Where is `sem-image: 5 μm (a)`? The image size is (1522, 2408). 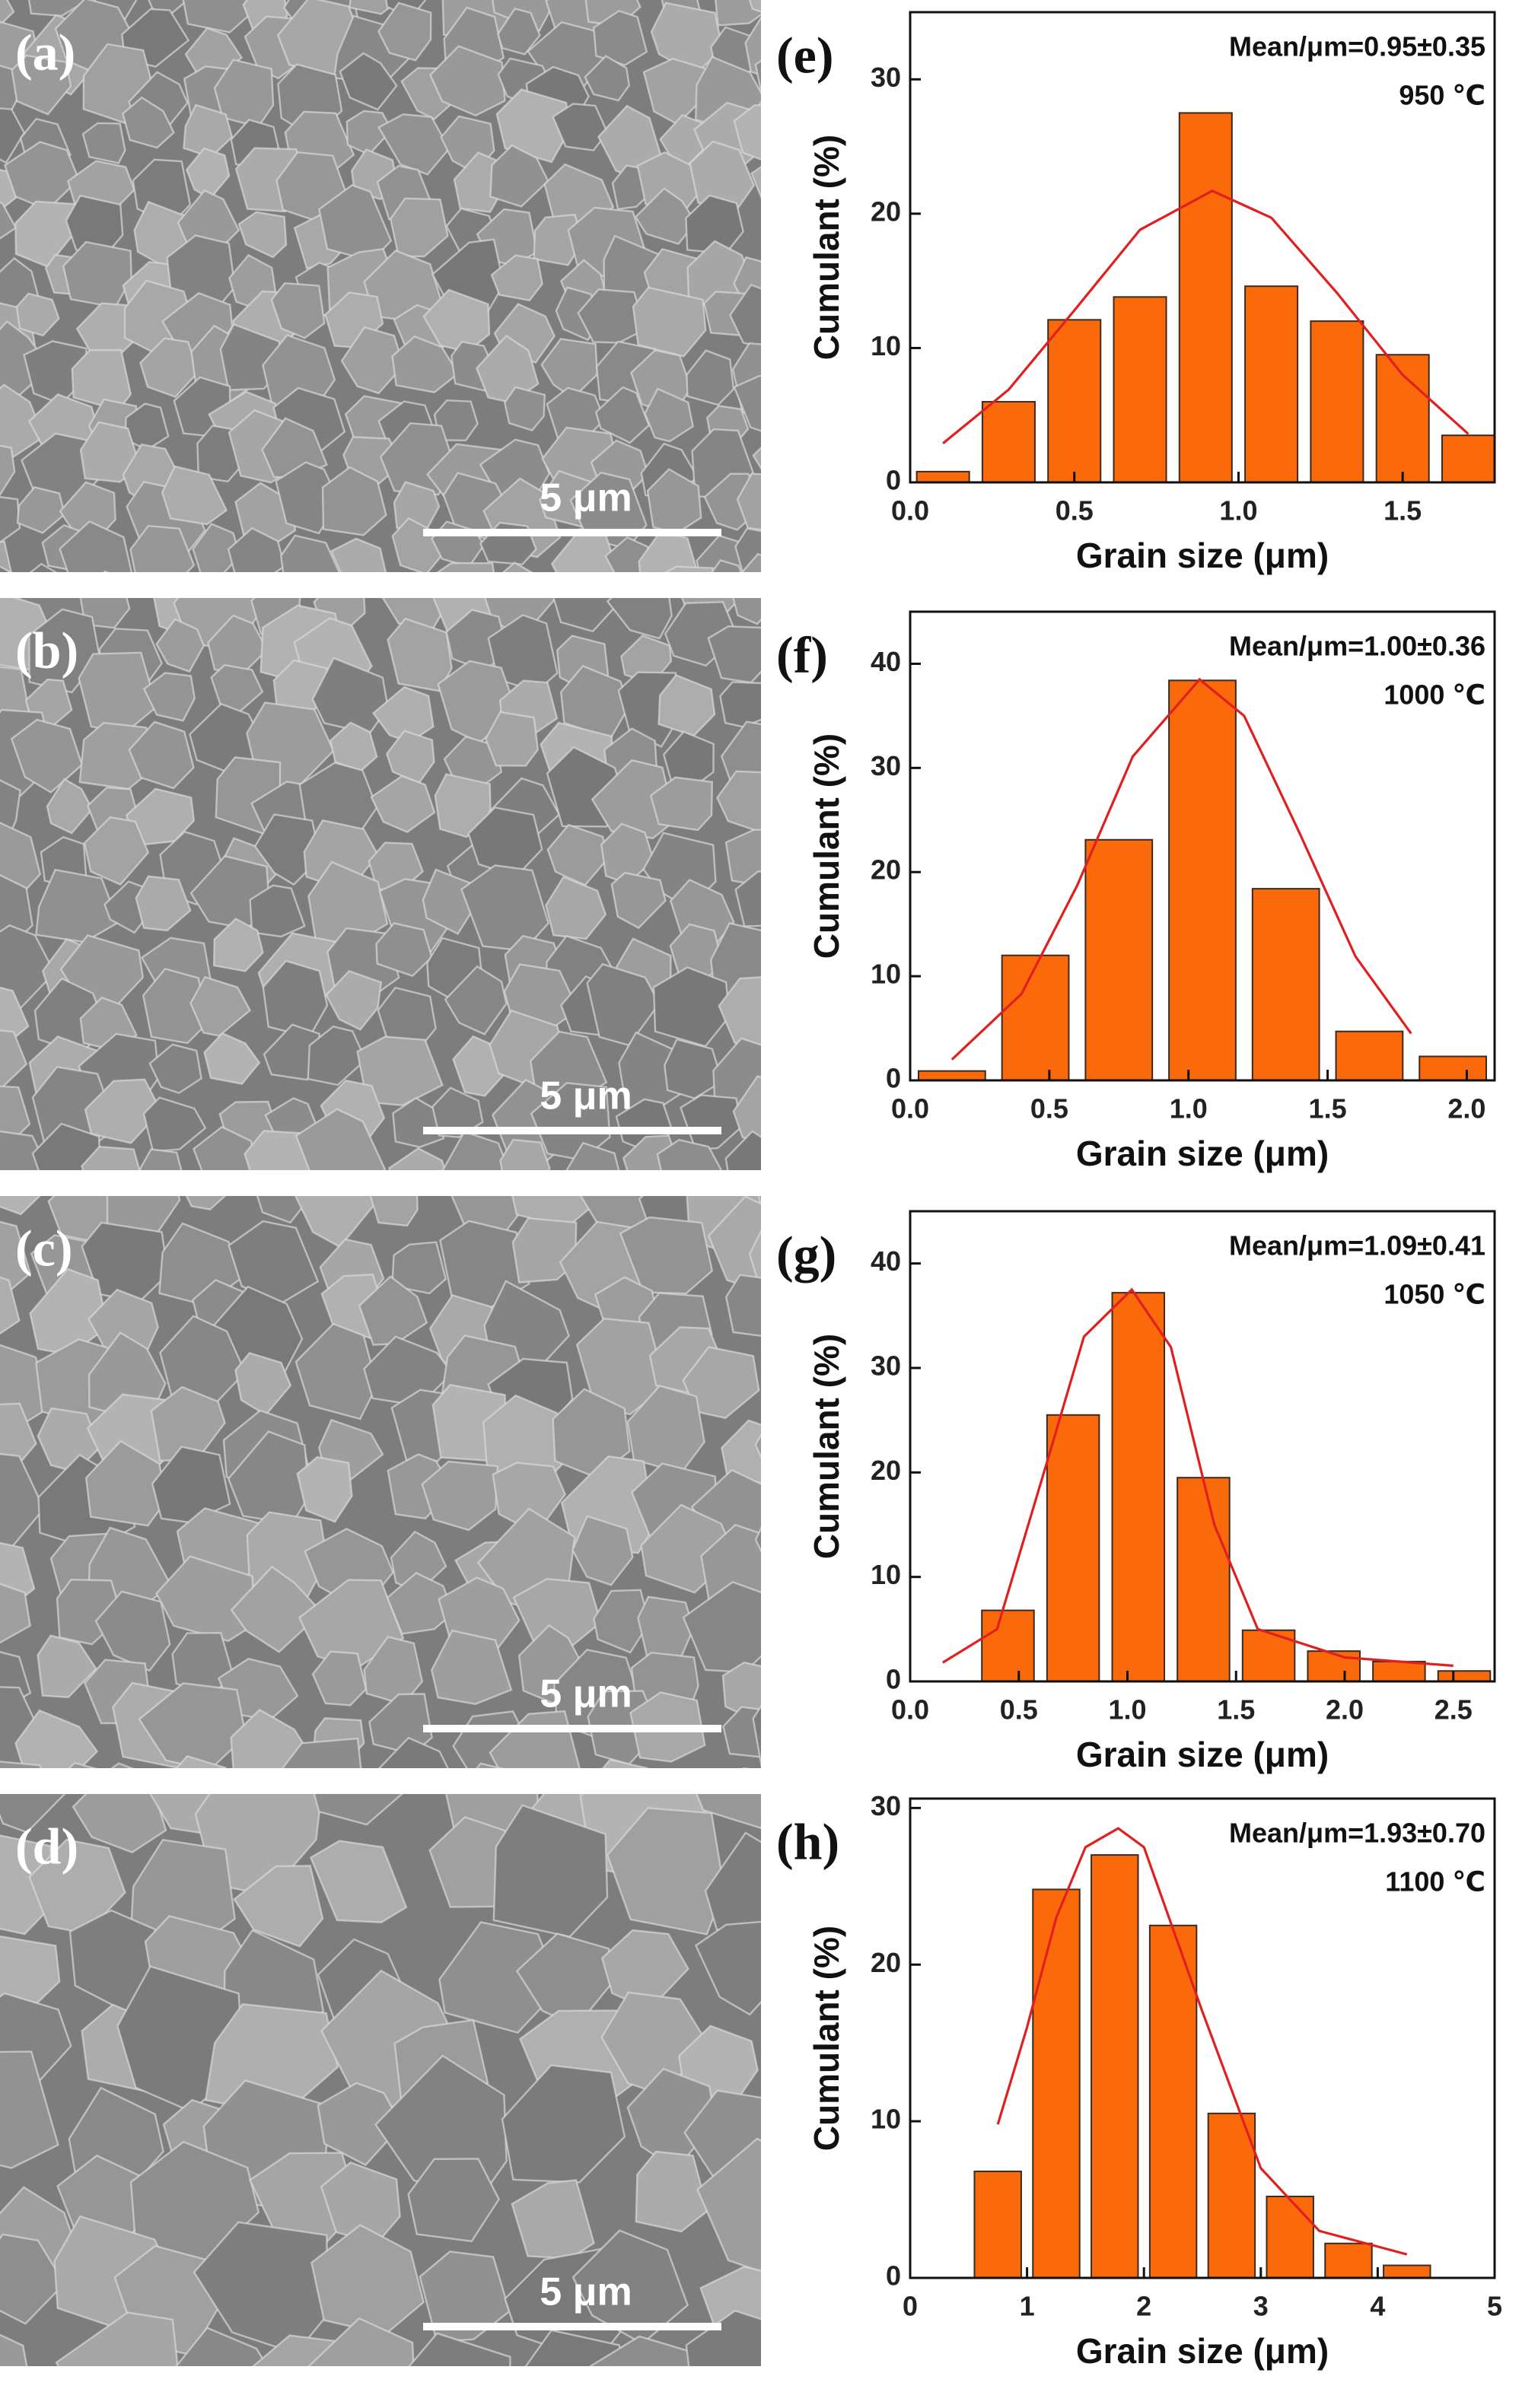
sem-image: 5 μm (a) is located at coordinates (380, 286).